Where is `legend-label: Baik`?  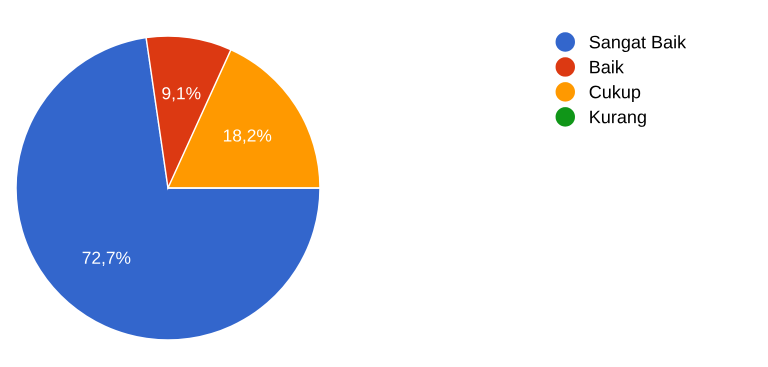 legend-label: Baik is located at coordinates (607, 67).